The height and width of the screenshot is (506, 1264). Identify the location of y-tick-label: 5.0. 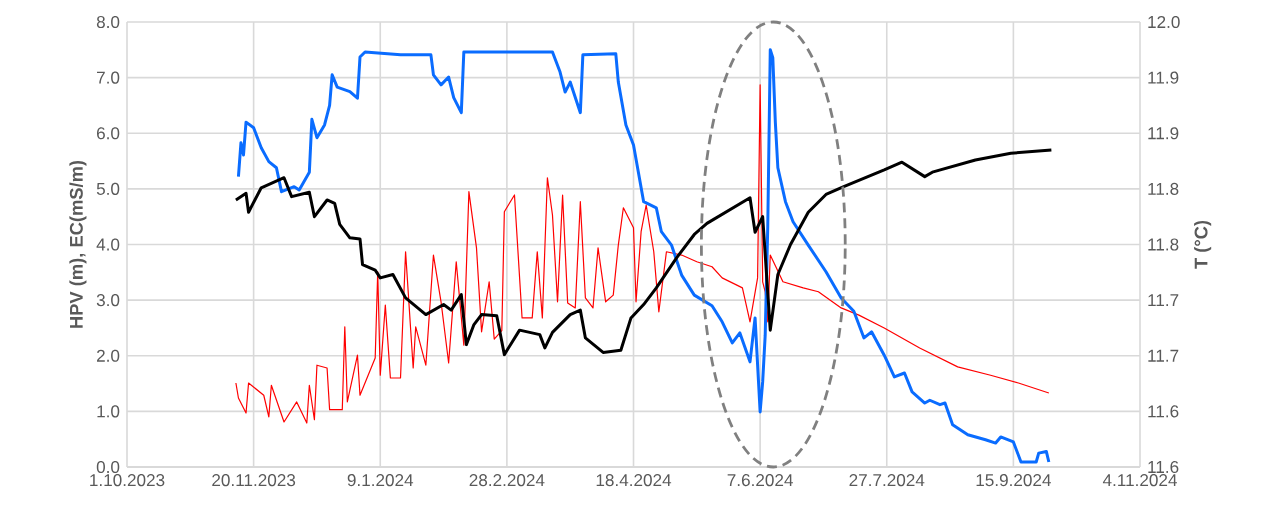
(108, 188).